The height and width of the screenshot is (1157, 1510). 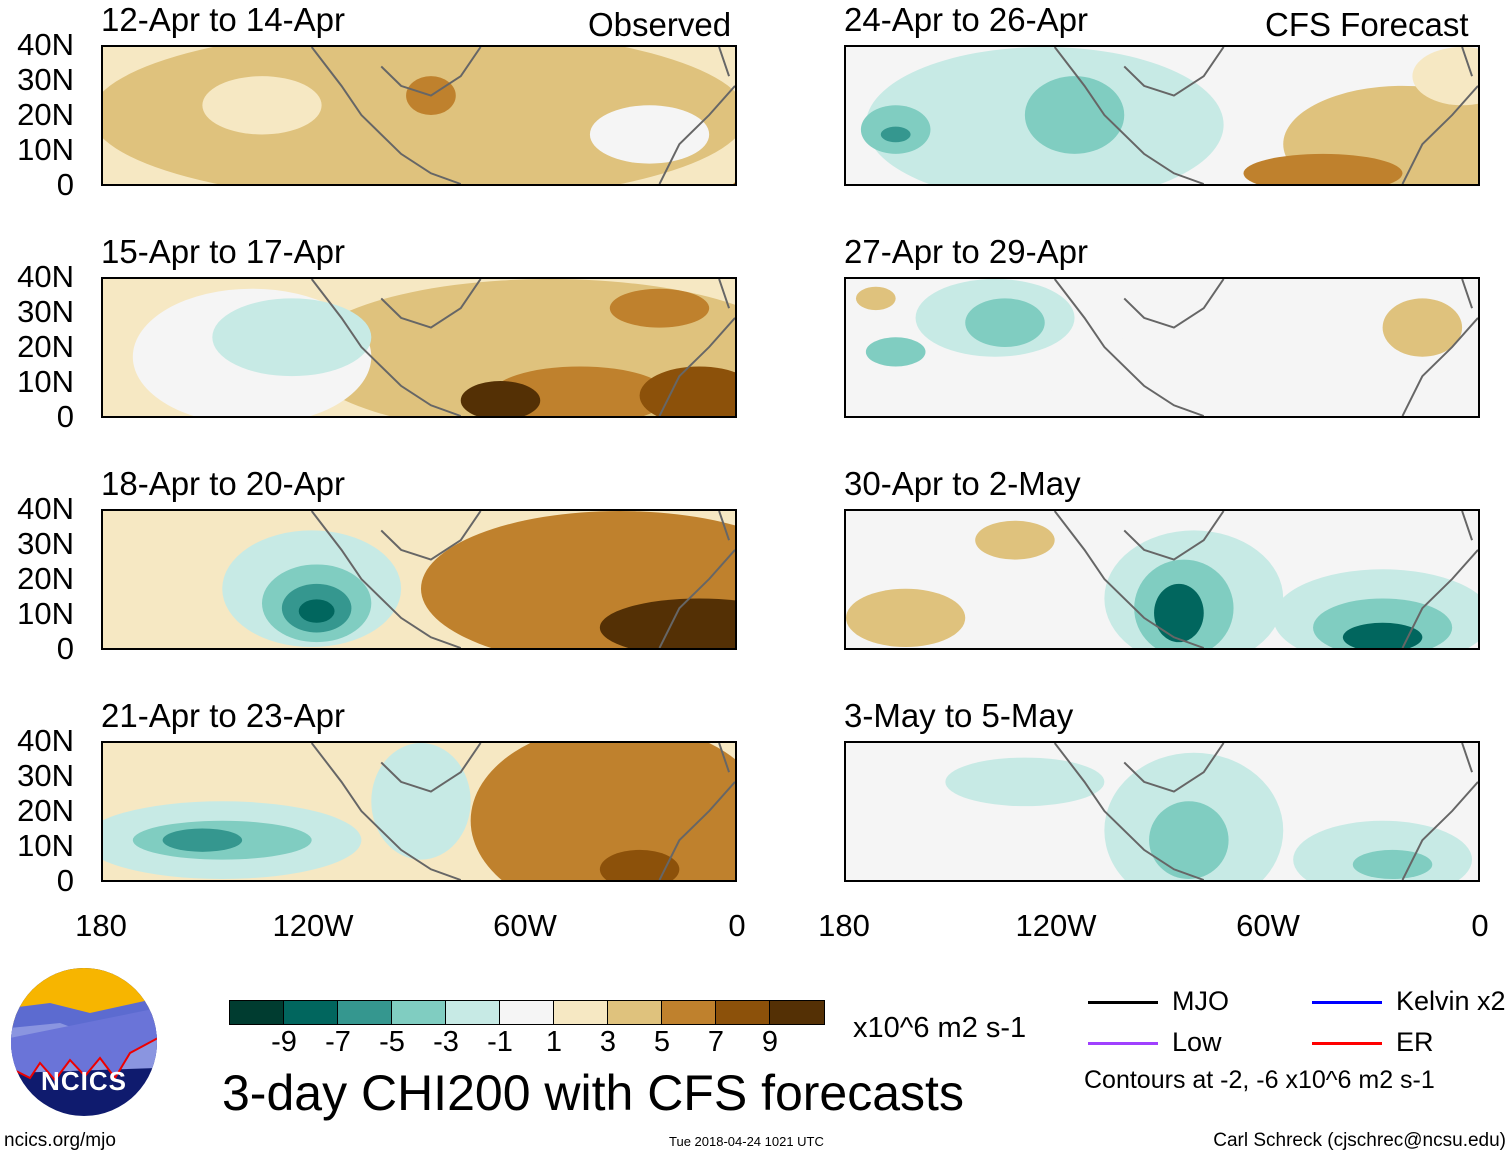 What do you see at coordinates (1367, 24) in the screenshot?
I see `forecast-label: CFS Forecast` at bounding box center [1367, 24].